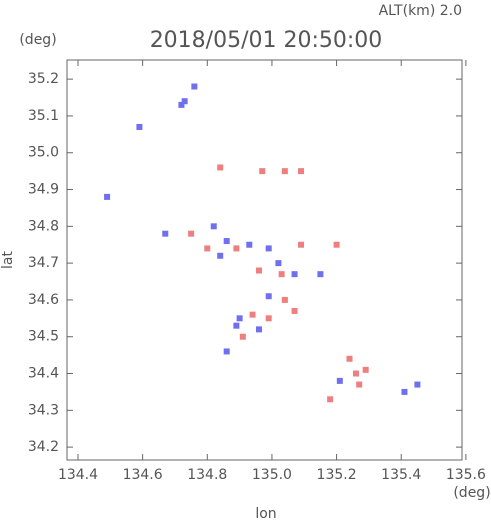 This screenshot has height=521, width=491. I want to click on y-tick-label: 34.4, so click(43, 374).